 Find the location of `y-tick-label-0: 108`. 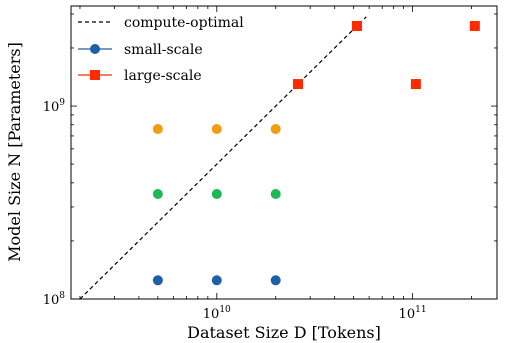

y-tick-label-0: 108 is located at coordinates (54, 299).